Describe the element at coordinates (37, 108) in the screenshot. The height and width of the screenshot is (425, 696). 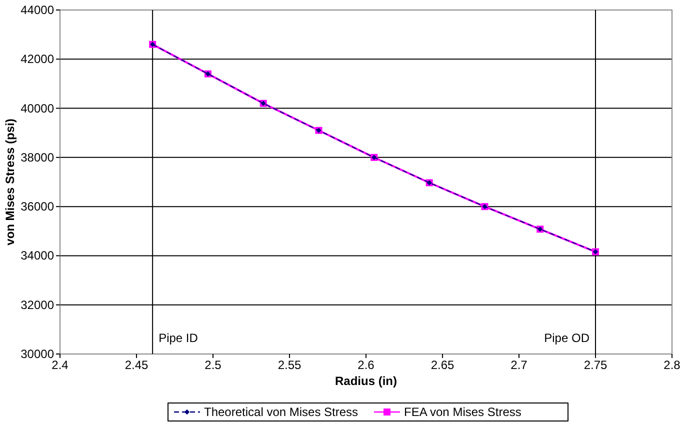
I see `y-tick-label: 40000` at that location.